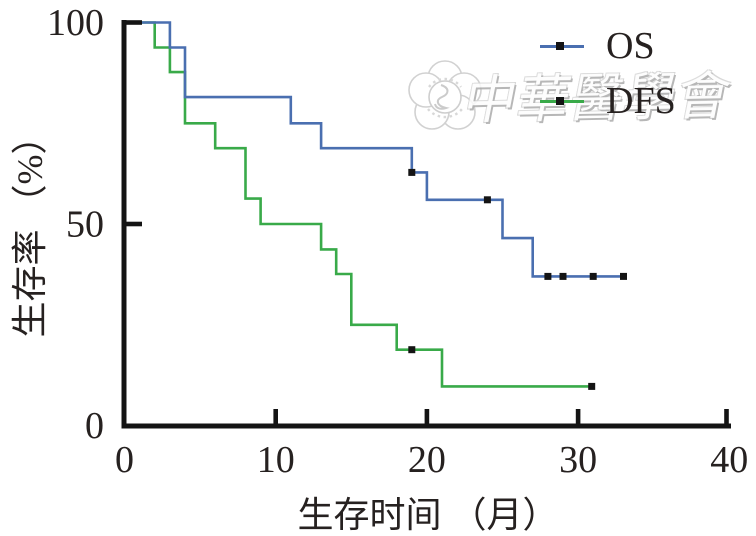 The height and width of the screenshot is (536, 756). Describe the element at coordinates (517, 279) in the screenshot. I see `censor-marks-group` at that location.